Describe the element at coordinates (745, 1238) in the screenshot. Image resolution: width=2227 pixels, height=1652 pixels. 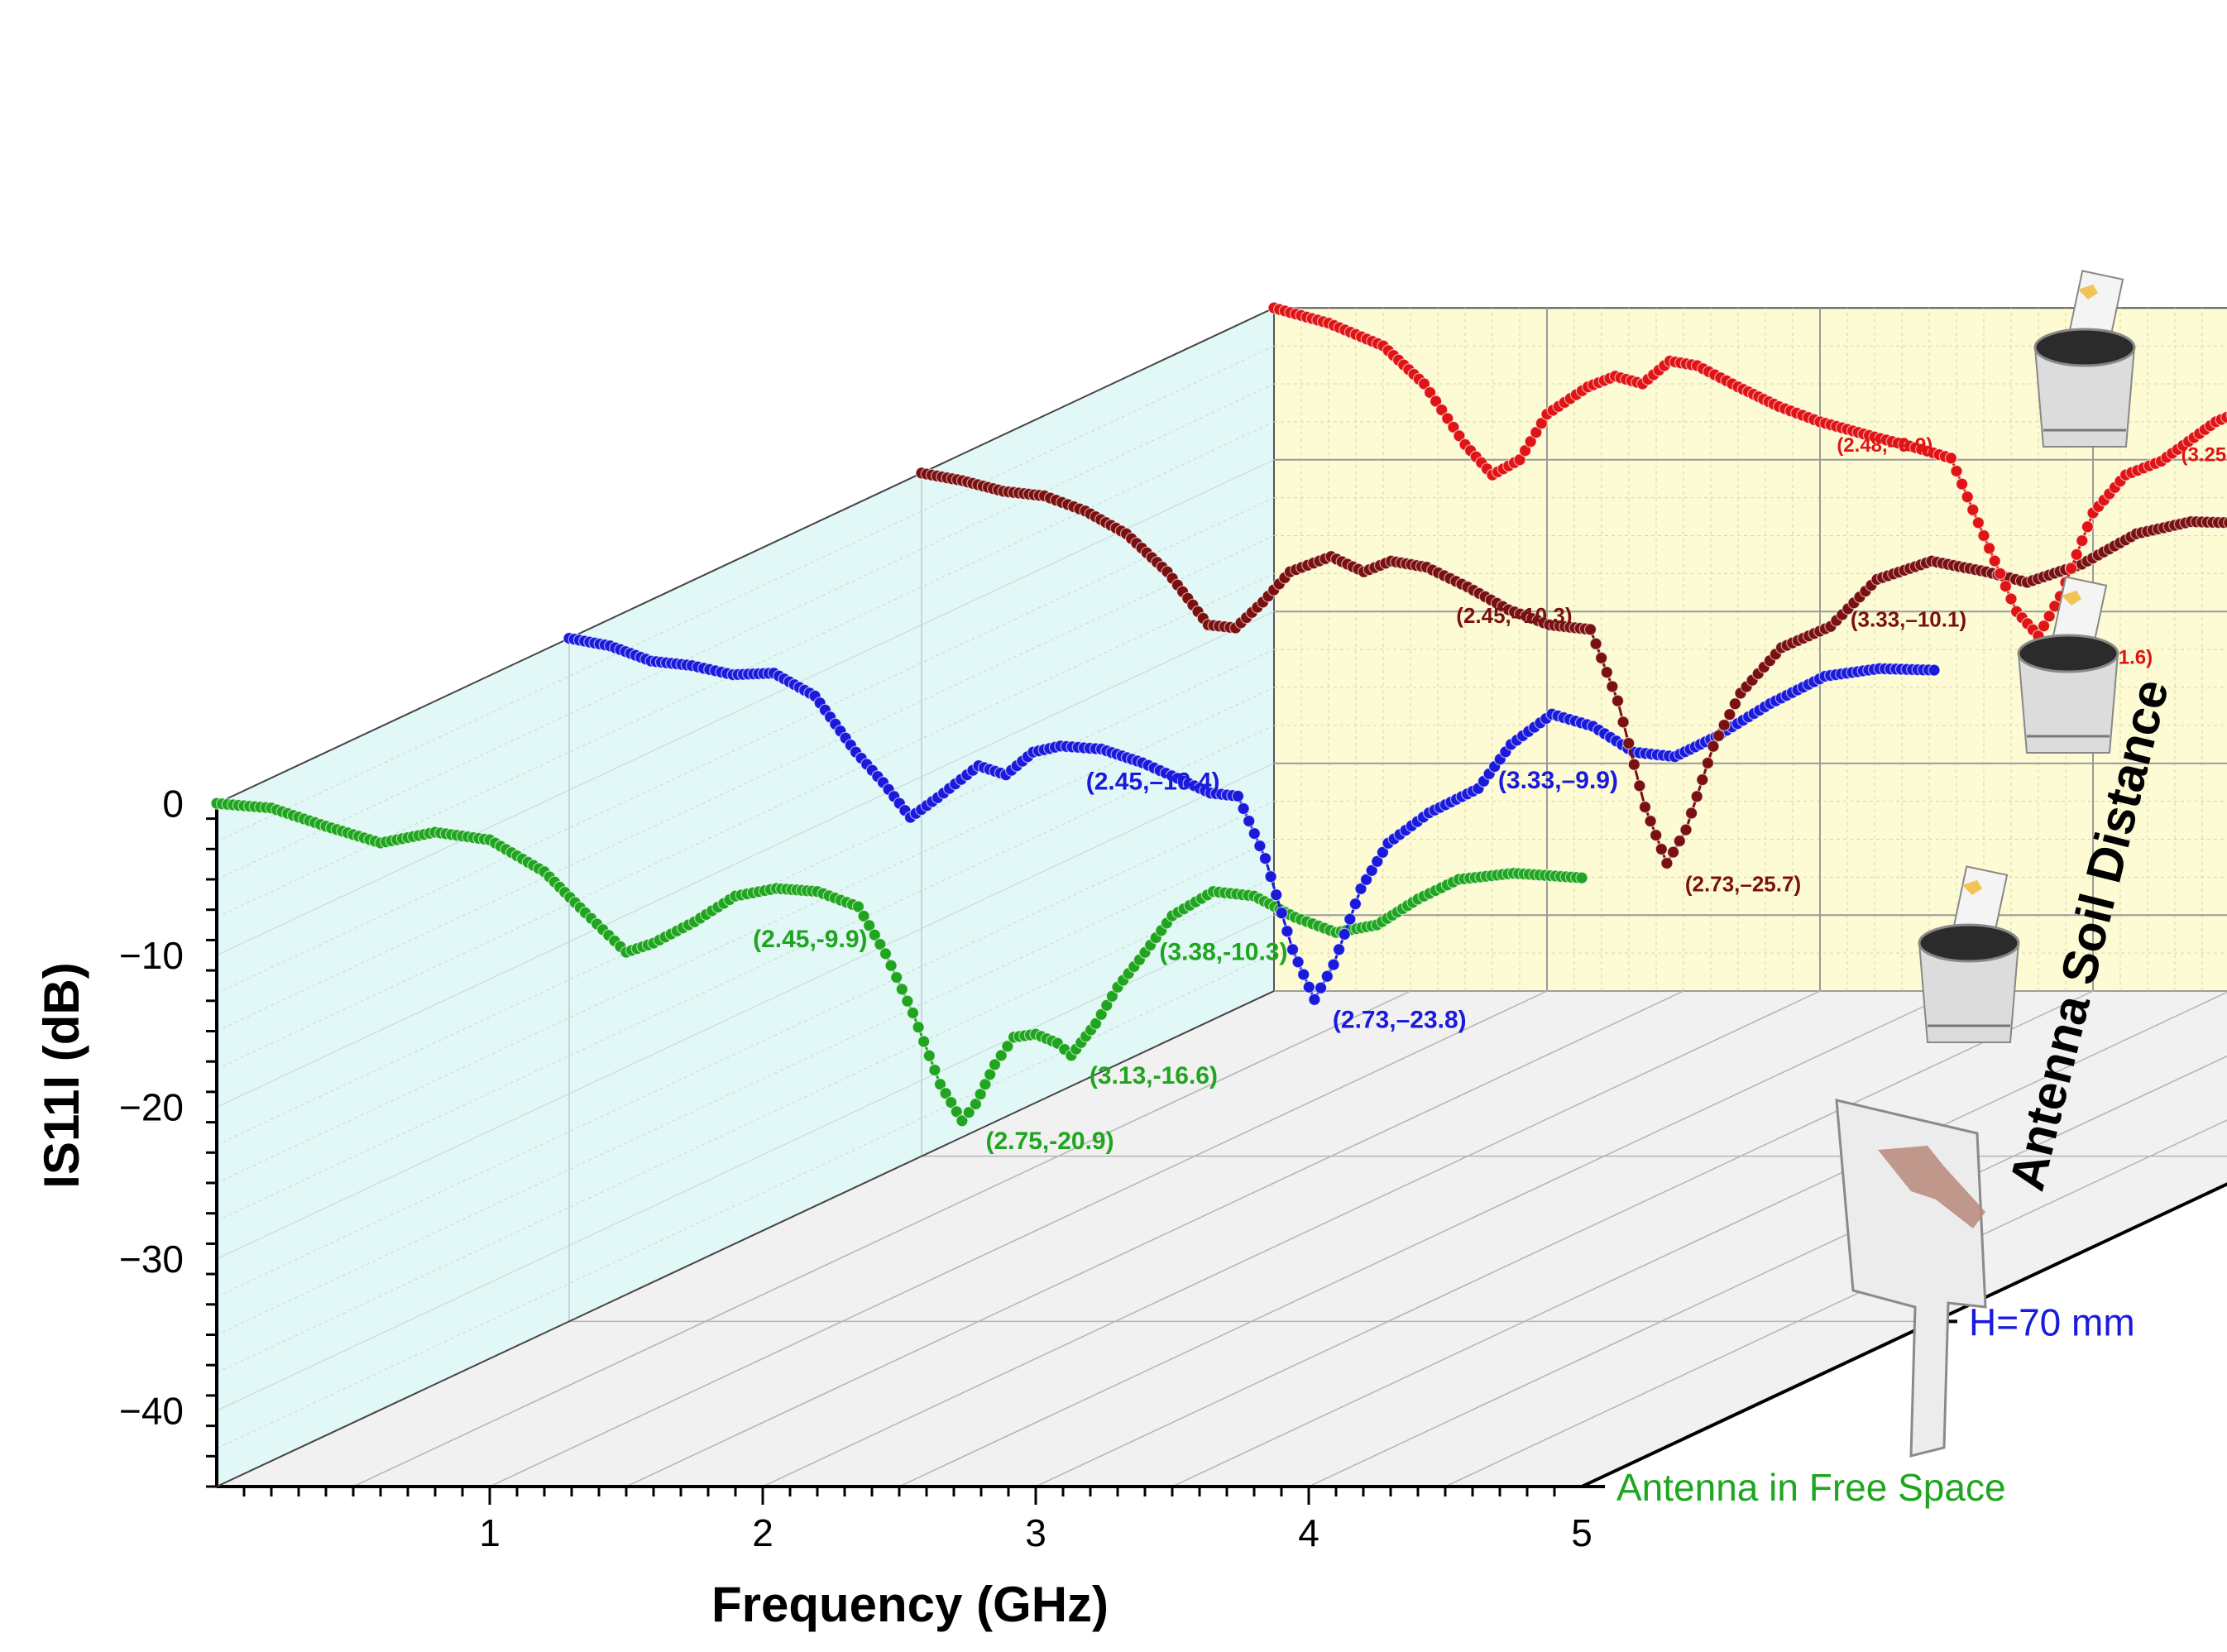
I see `side-wall-bottom-edge` at that location.